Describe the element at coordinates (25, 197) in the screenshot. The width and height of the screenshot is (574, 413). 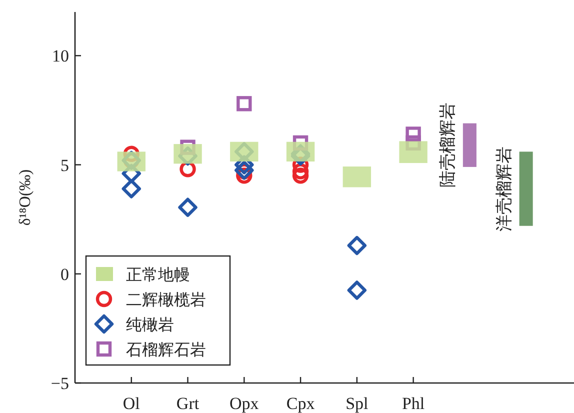
I see `y-axis-title: δ¹⁸O(‰)` at that location.